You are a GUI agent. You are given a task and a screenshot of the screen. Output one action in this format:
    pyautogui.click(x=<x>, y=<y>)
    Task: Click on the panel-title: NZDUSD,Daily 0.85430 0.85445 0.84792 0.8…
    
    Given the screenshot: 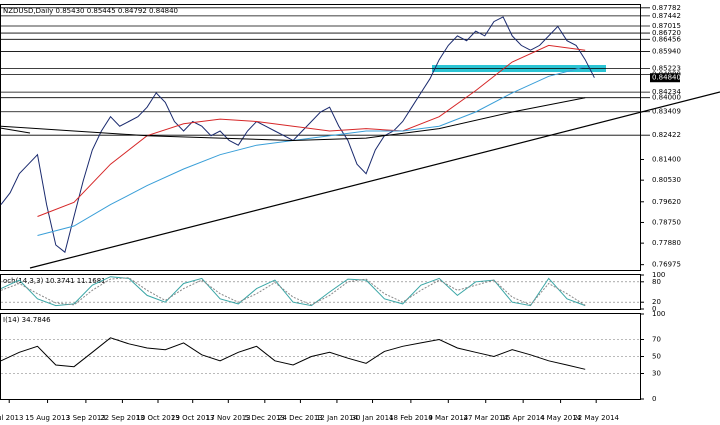 What is the action you would take?
    pyautogui.click(x=90, y=11)
    